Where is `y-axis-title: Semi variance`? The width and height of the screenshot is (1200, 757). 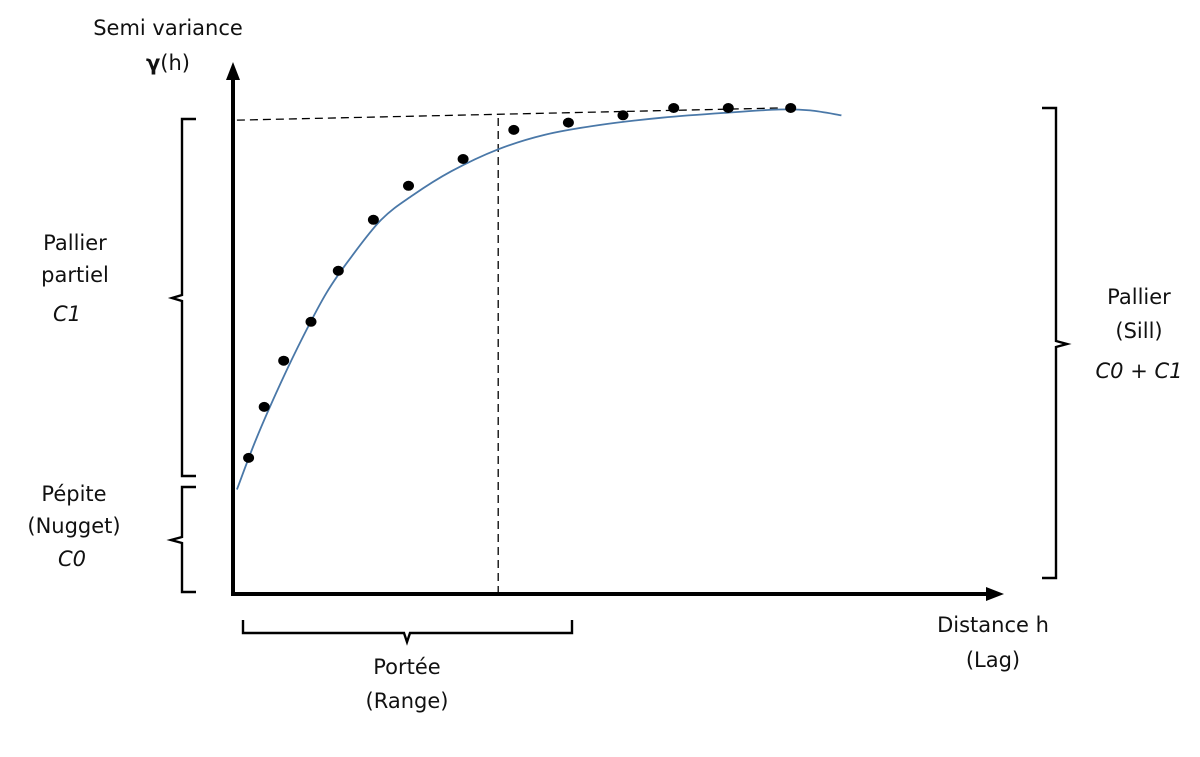
y-axis-title: Semi variance is located at coordinates (168, 28).